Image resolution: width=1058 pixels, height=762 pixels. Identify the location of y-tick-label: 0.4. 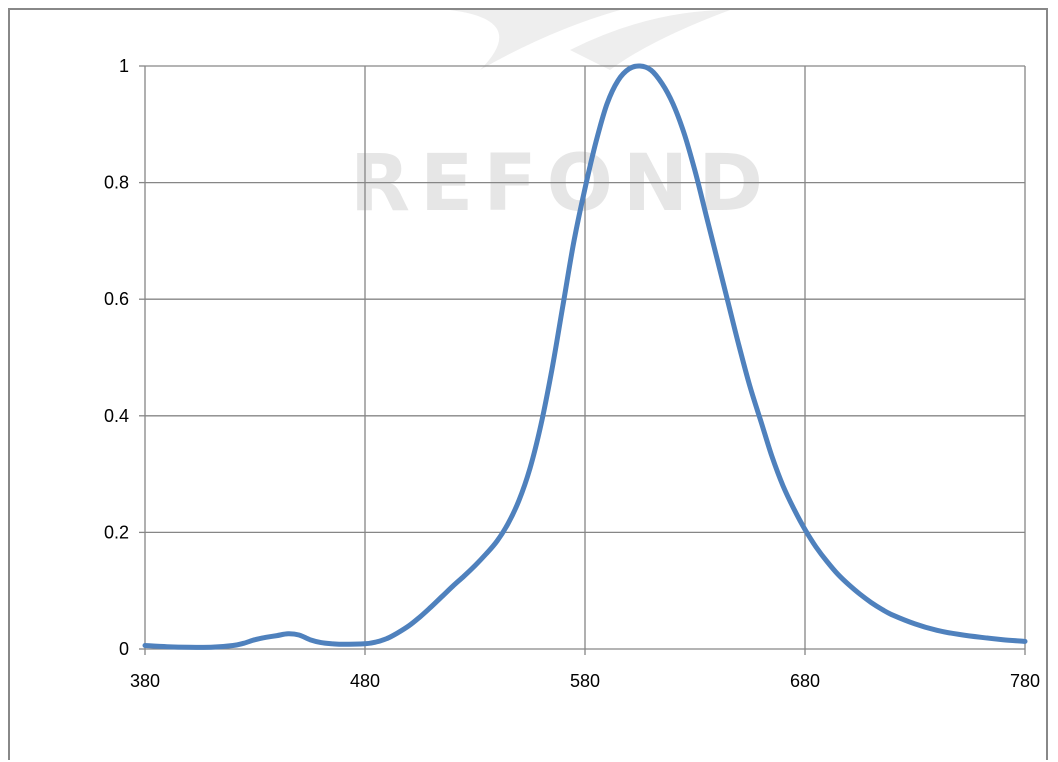
(116, 416).